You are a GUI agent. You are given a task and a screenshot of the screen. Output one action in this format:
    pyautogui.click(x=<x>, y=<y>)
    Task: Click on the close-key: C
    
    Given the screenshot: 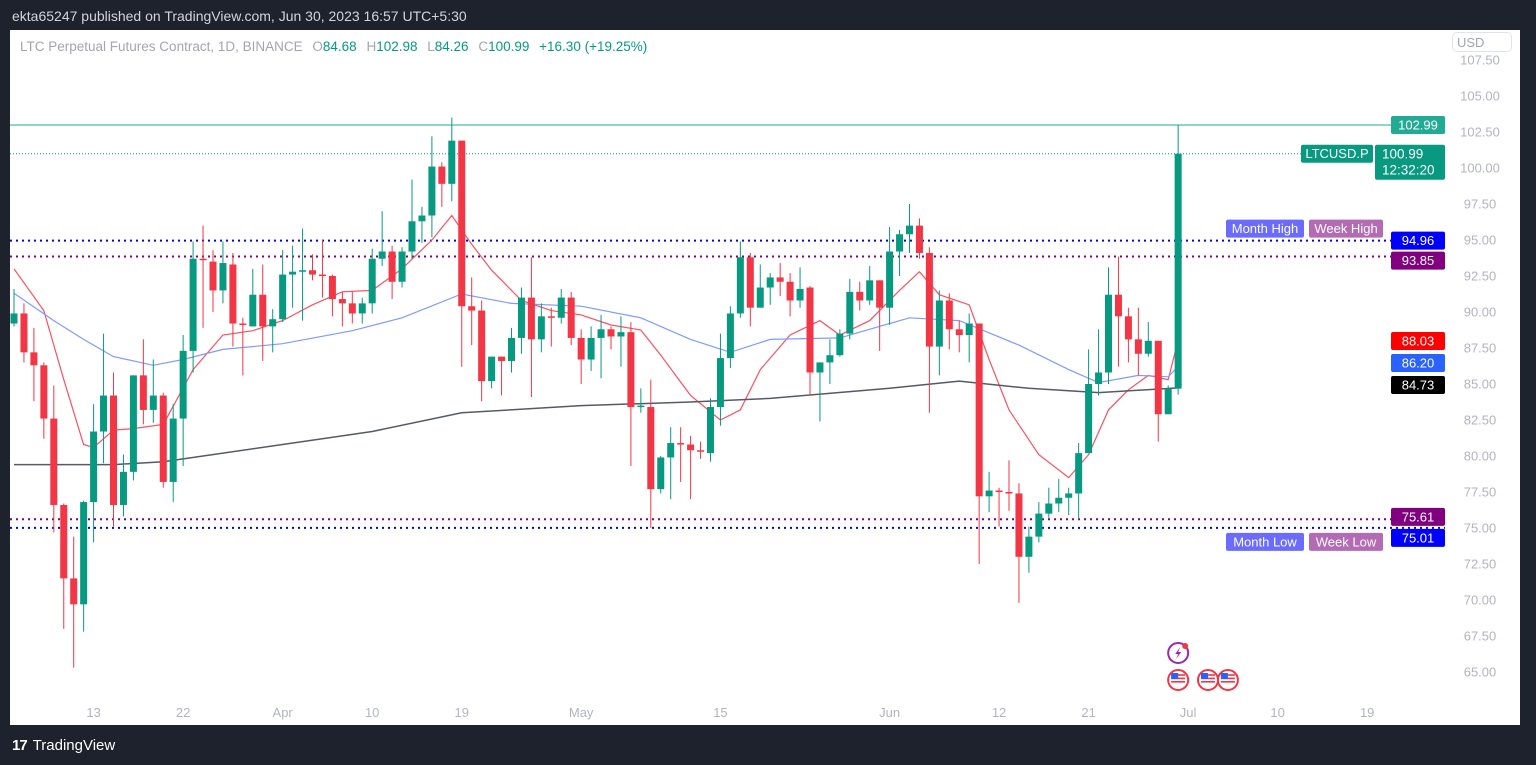 What is the action you would take?
    pyautogui.click(x=483, y=46)
    